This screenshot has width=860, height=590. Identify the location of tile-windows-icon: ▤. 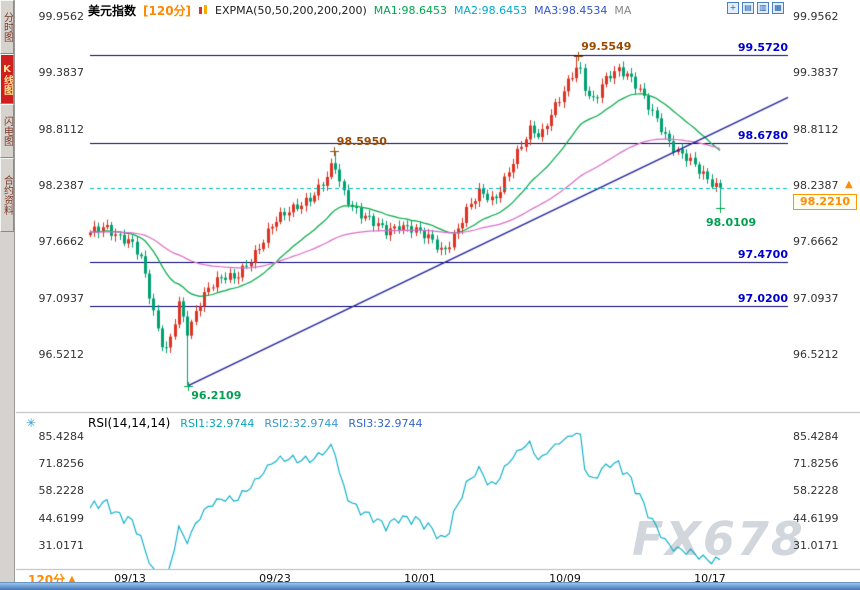
(748, 8).